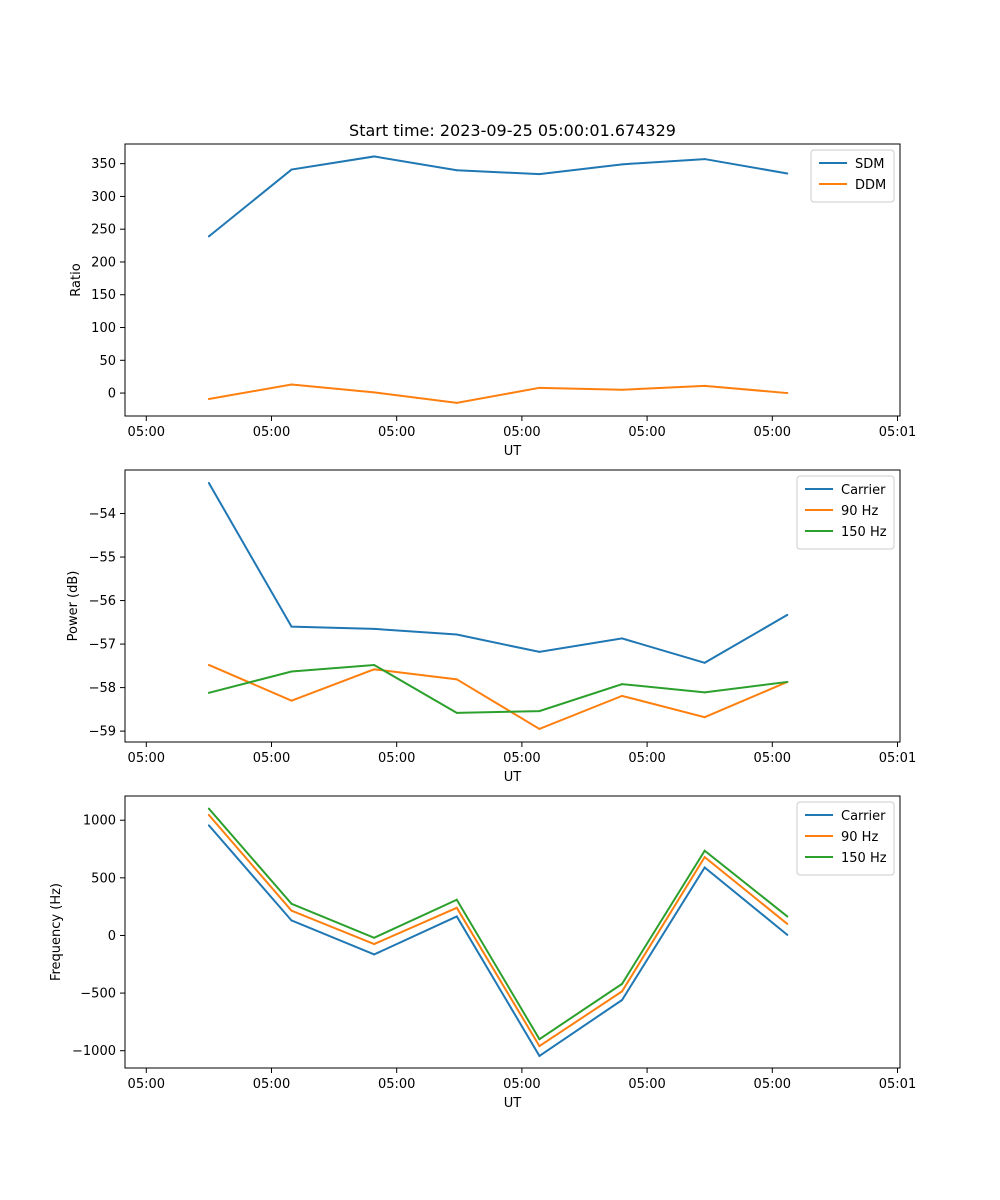 The height and width of the screenshot is (1200, 1000). I want to click on legend-label: DDM, so click(870, 185).